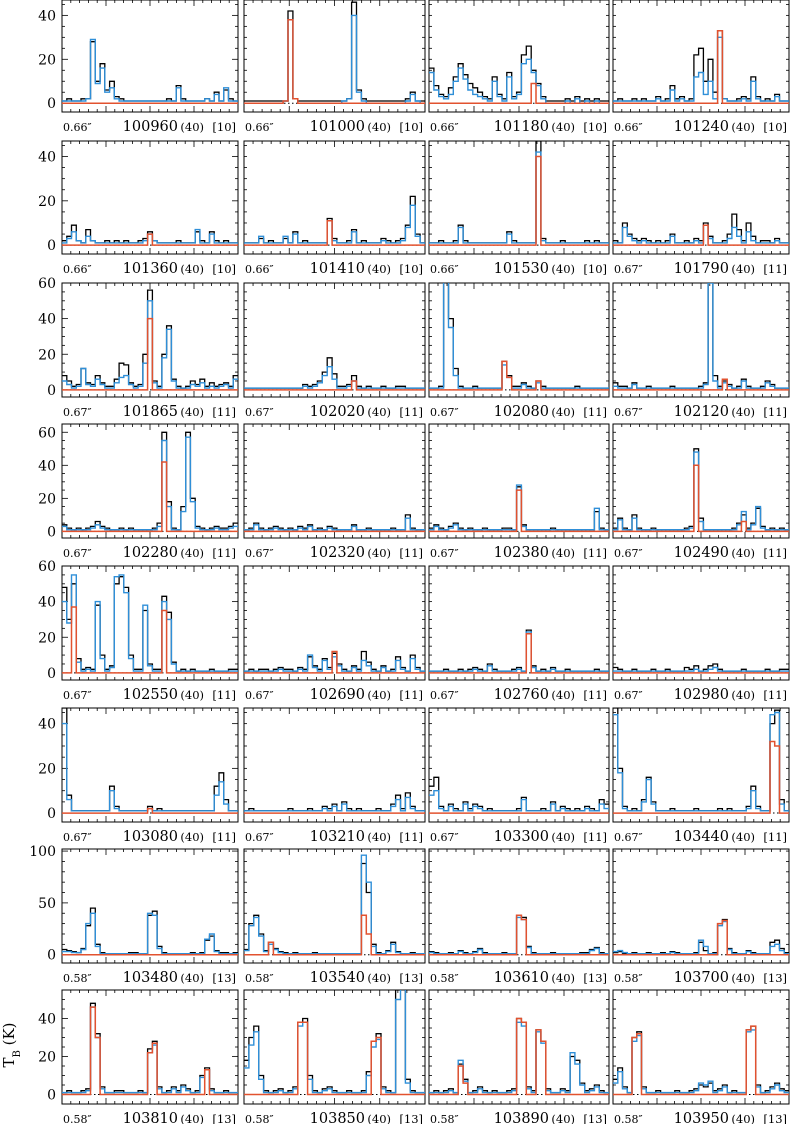 The width and height of the screenshot is (793, 1124). I want to click on frequency-label: 103850, so click(337, 1117).